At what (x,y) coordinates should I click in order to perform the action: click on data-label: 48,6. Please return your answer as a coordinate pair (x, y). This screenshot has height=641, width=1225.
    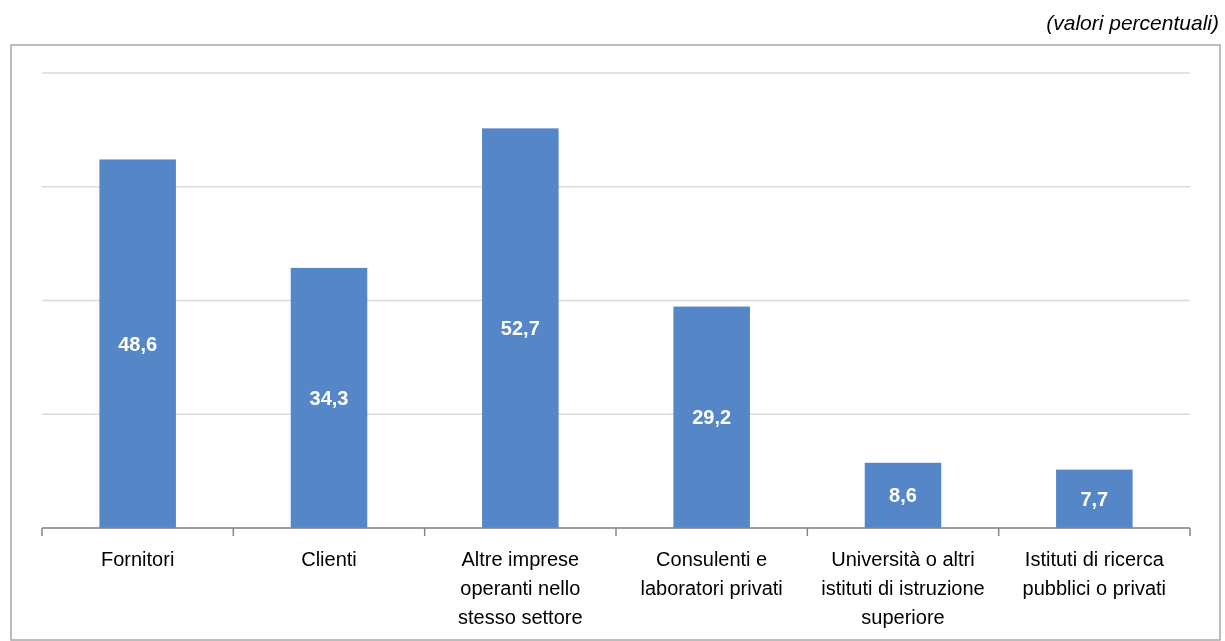
    Looking at the image, I should click on (138, 343).